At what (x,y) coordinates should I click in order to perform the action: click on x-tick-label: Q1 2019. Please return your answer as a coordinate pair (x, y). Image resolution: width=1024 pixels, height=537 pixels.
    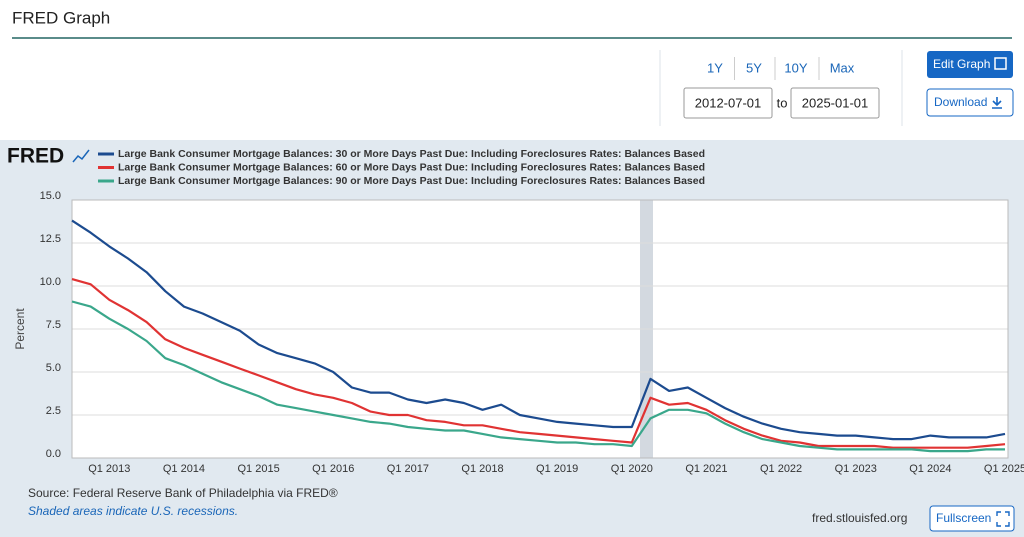
    Looking at the image, I should click on (557, 469).